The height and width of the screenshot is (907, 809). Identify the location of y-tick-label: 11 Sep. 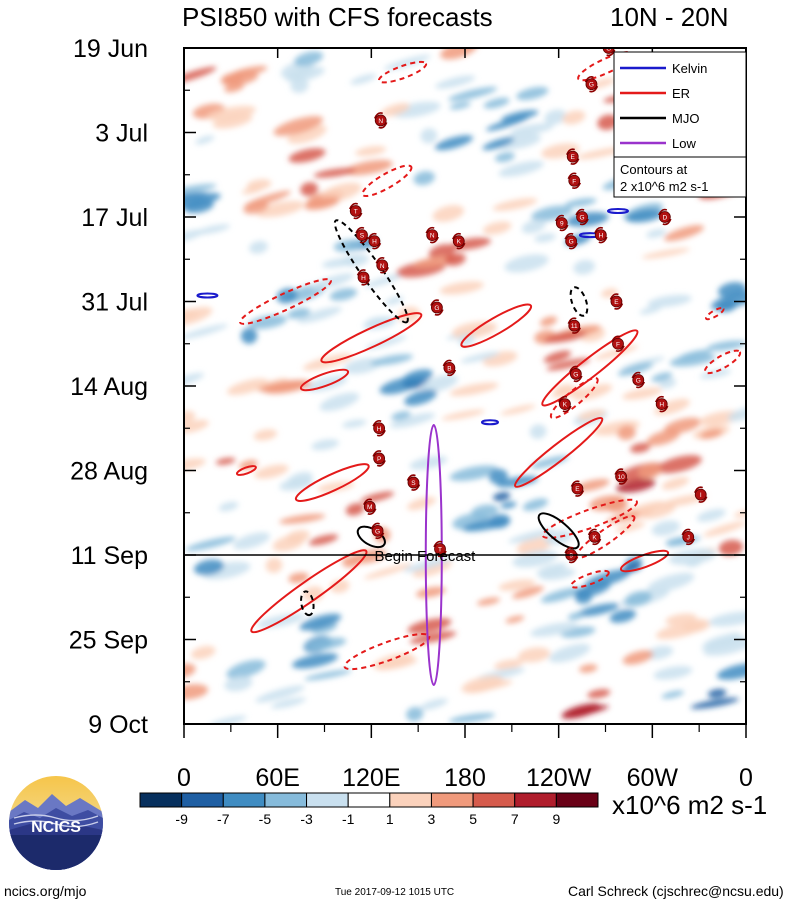
(109, 556).